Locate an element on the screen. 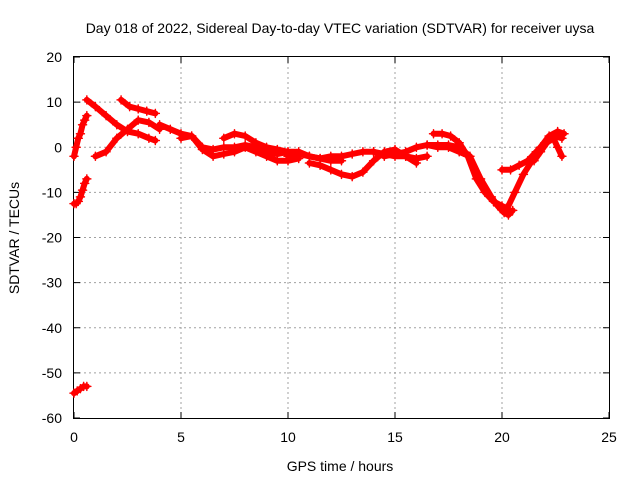  y-axis-label: SDTVAR / TECUs is located at coordinates (14, 238).